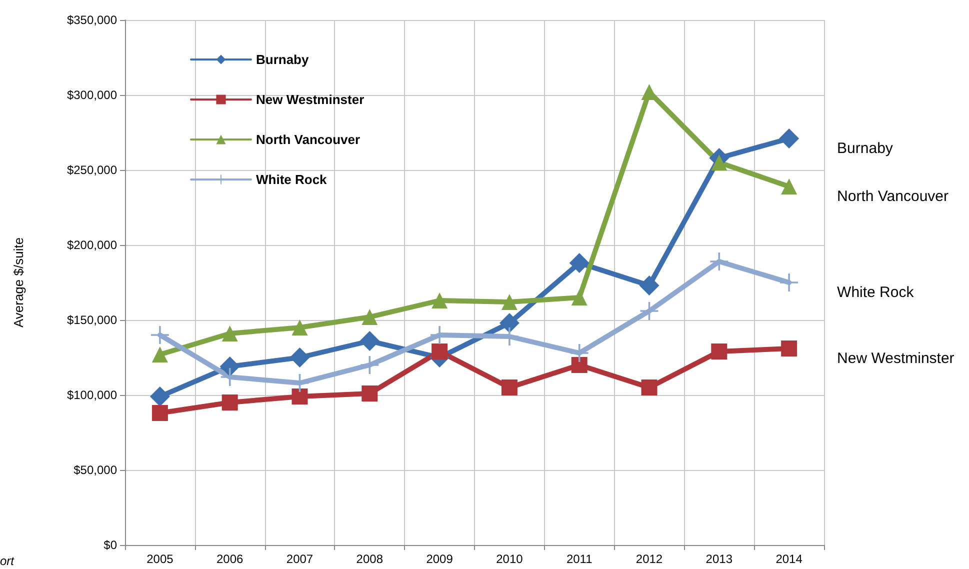 The width and height of the screenshot is (969, 569). What do you see at coordinates (875, 292) in the screenshot?
I see `text: White Rock` at bounding box center [875, 292].